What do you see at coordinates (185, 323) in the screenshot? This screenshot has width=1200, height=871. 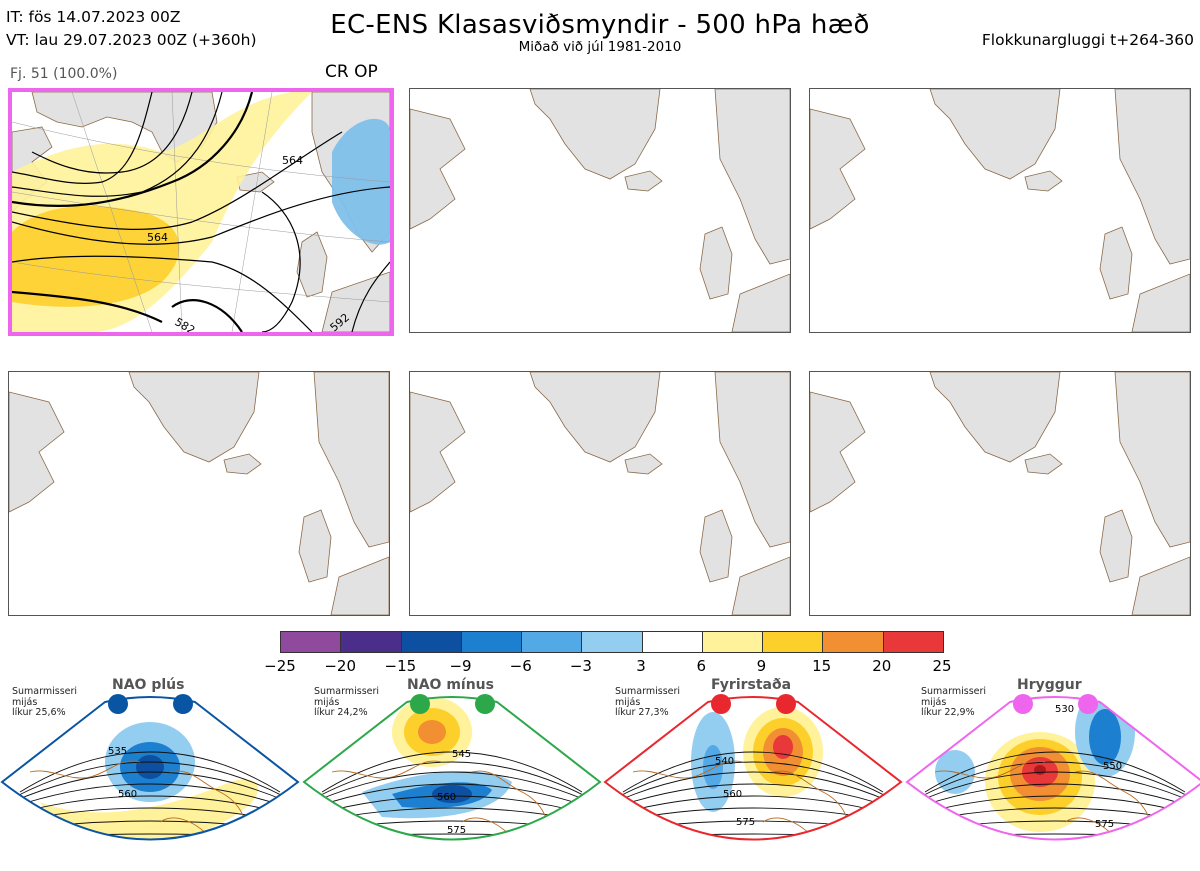 I see `contour-label: 582` at bounding box center [185, 323].